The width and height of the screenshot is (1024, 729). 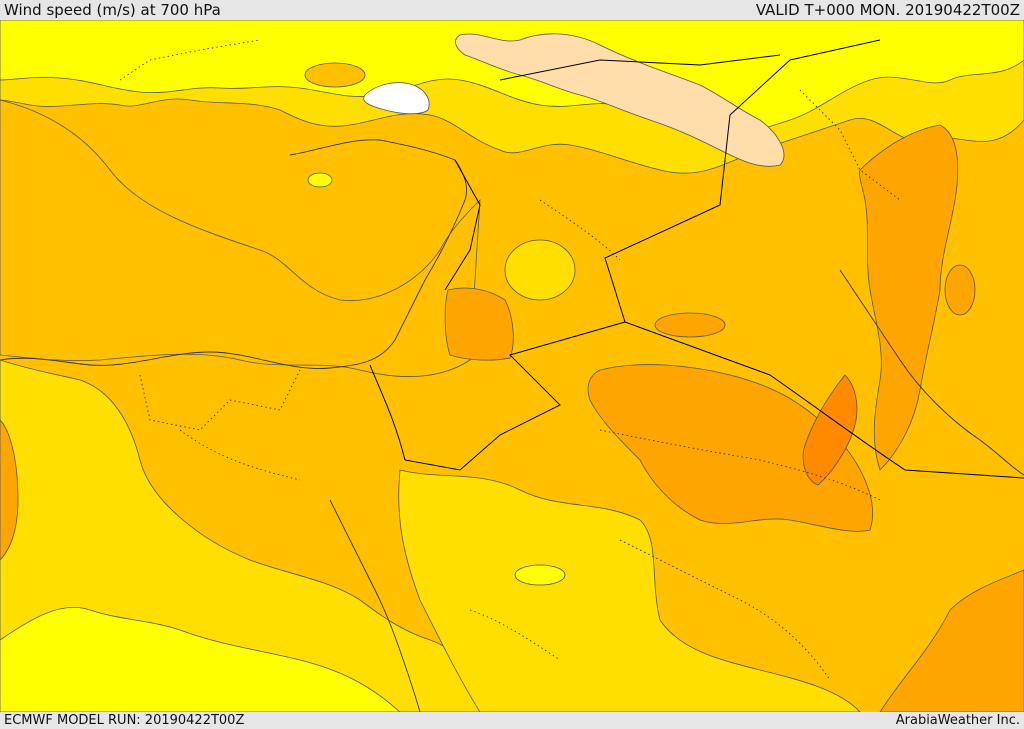 What do you see at coordinates (124, 720) in the screenshot?
I see `model-run: ECMWF MODEL RUN: 20190422T00Z` at bounding box center [124, 720].